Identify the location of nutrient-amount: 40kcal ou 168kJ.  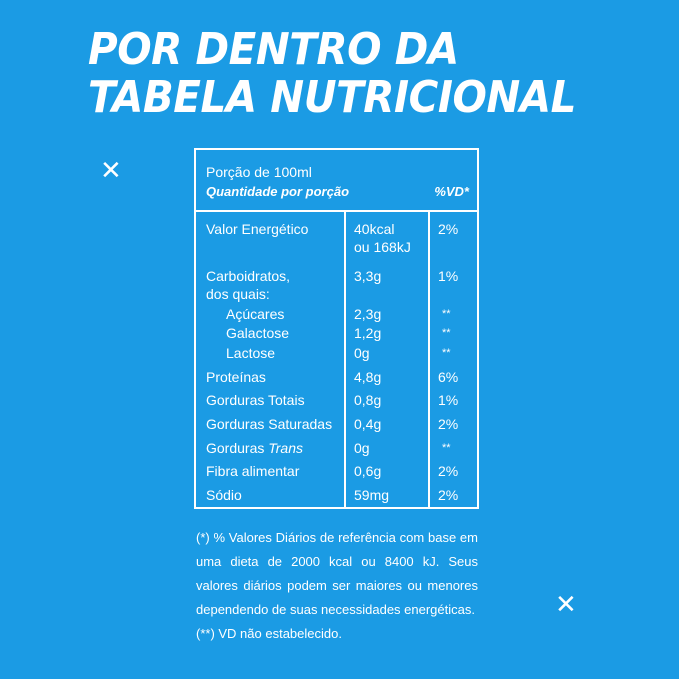
(382, 238).